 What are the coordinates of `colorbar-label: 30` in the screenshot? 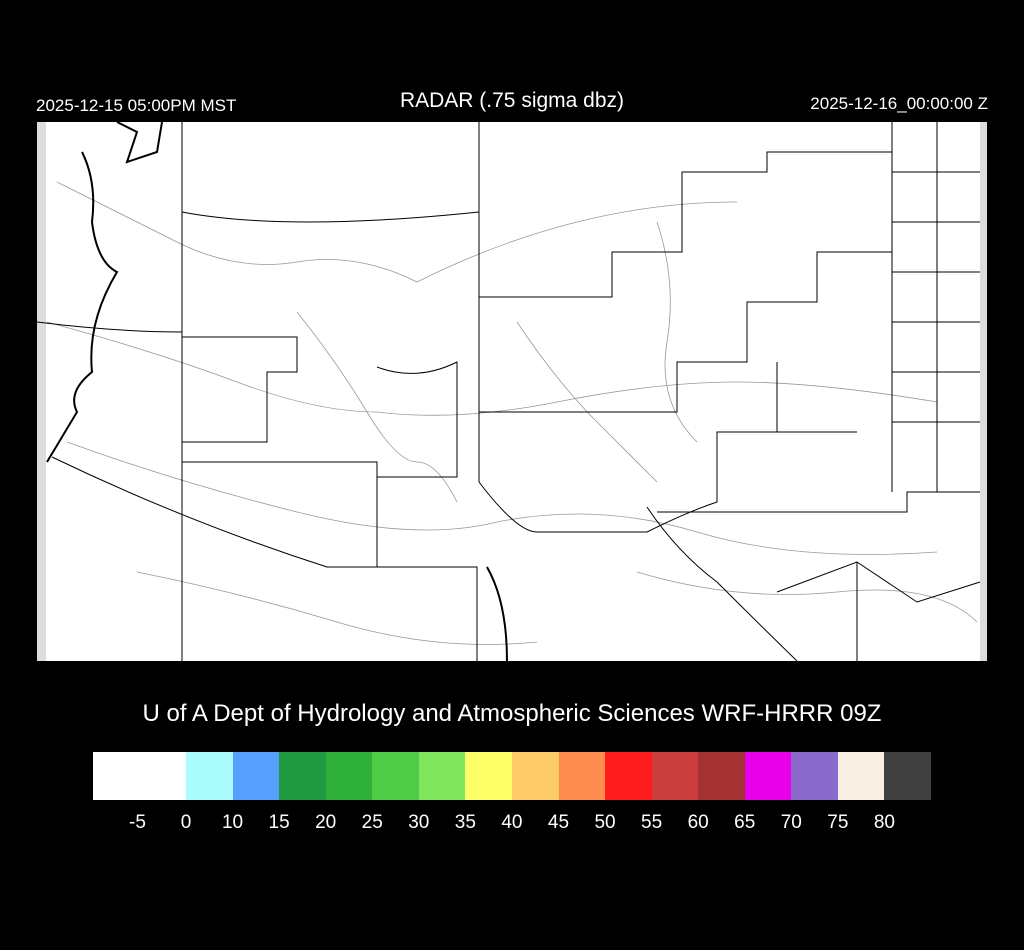 It's located at (419, 822).